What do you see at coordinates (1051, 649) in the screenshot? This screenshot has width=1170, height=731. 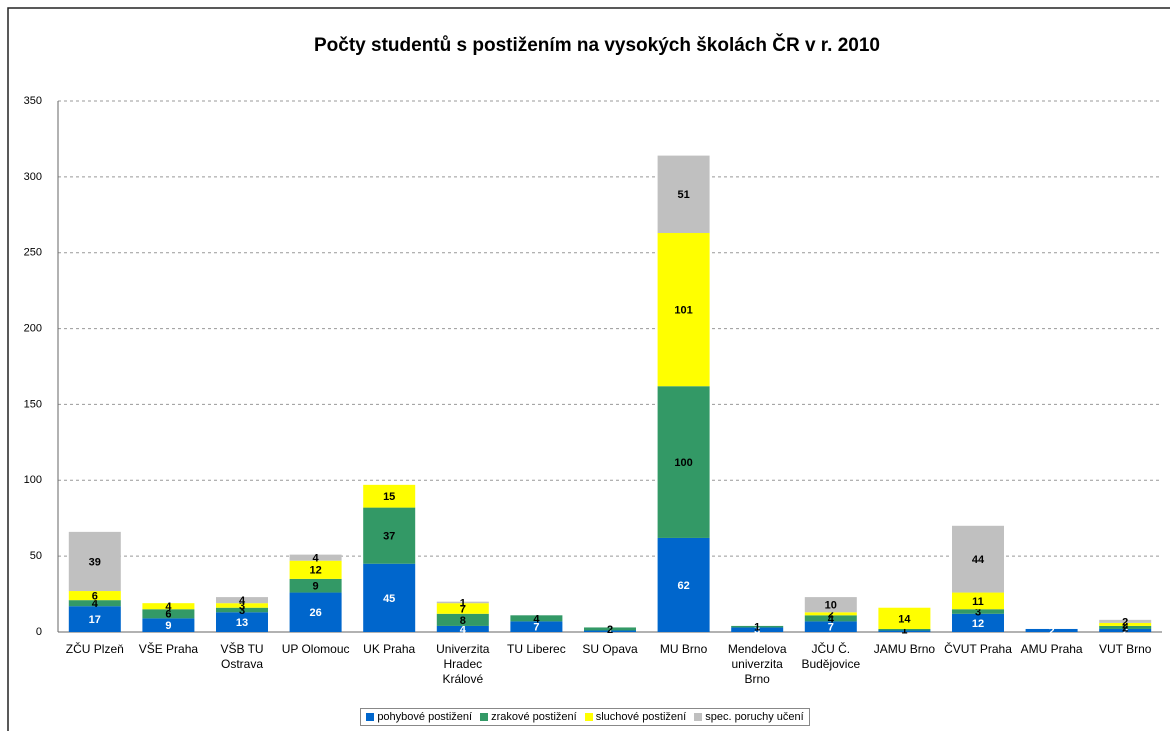 I see `x-tick-label: AMU Praha` at bounding box center [1051, 649].